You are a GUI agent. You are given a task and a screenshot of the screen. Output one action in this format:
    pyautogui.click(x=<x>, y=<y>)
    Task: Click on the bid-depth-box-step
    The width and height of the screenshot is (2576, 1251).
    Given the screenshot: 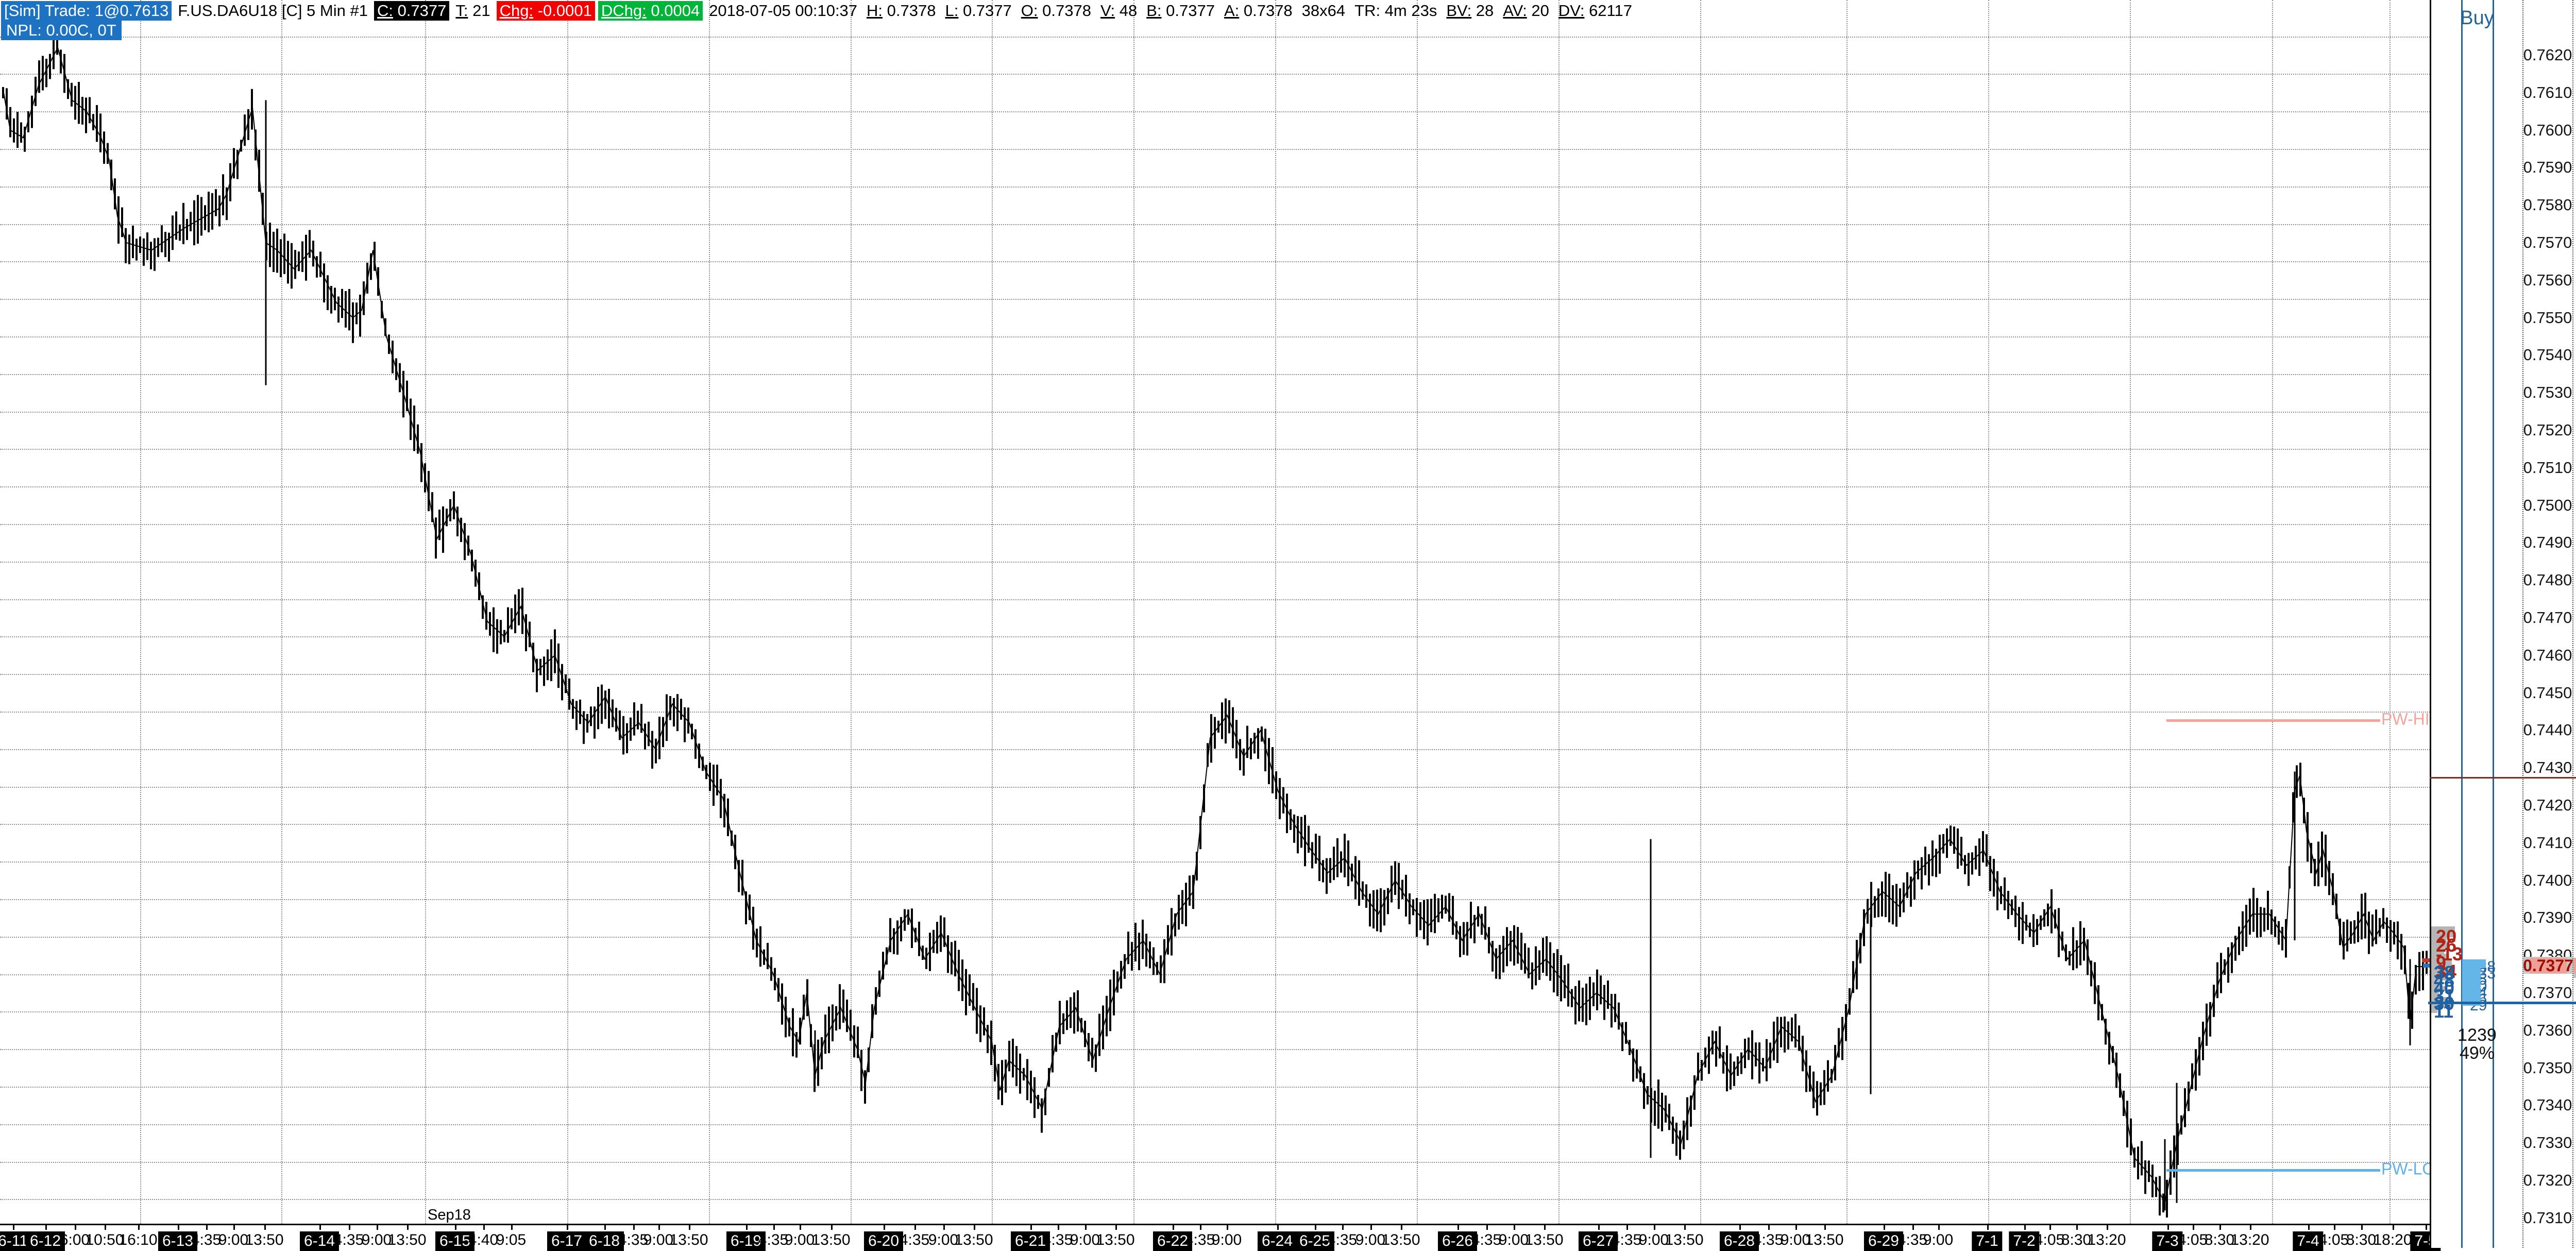 What is the action you would take?
    pyautogui.click(x=2474, y=963)
    